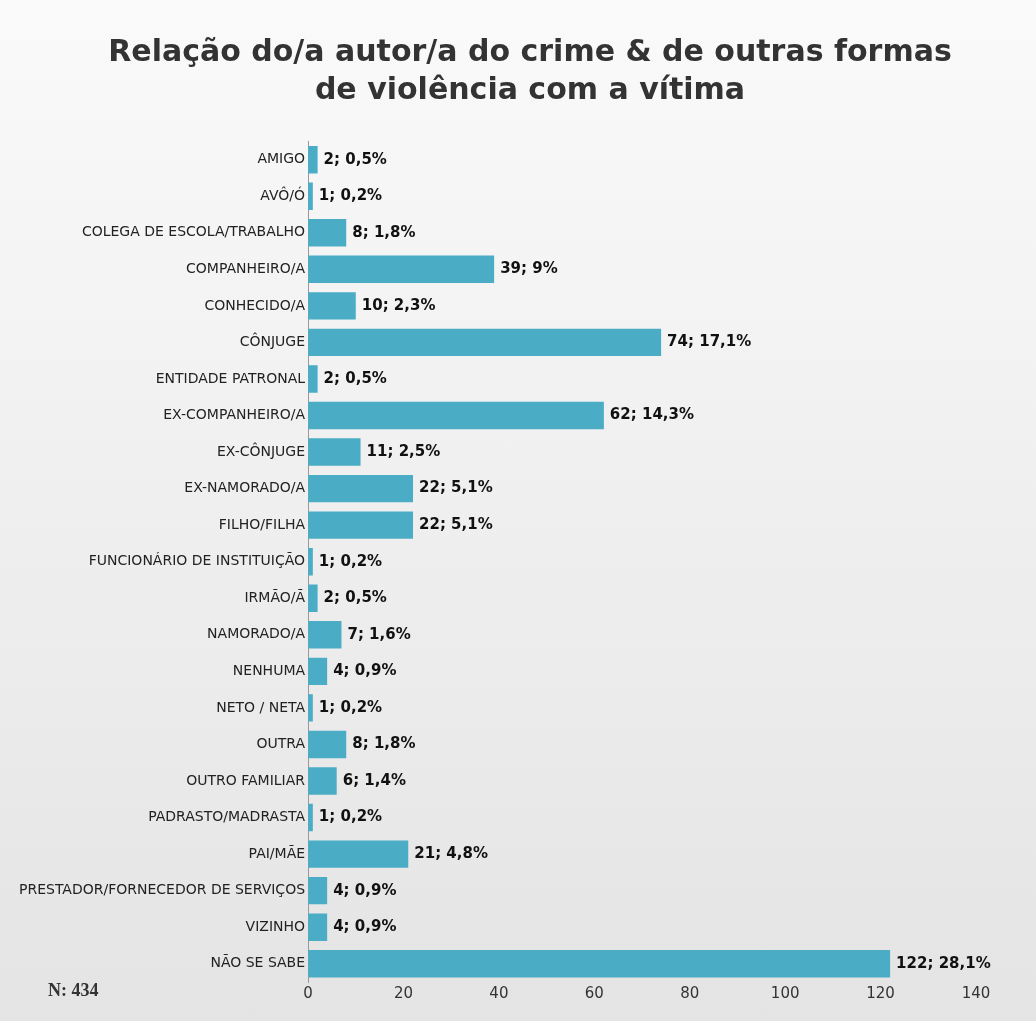  Describe the element at coordinates (197, 560) in the screenshot. I see `y-tick-label: FUNCIONÁRIO DE INSTITUIÇÃO` at that location.